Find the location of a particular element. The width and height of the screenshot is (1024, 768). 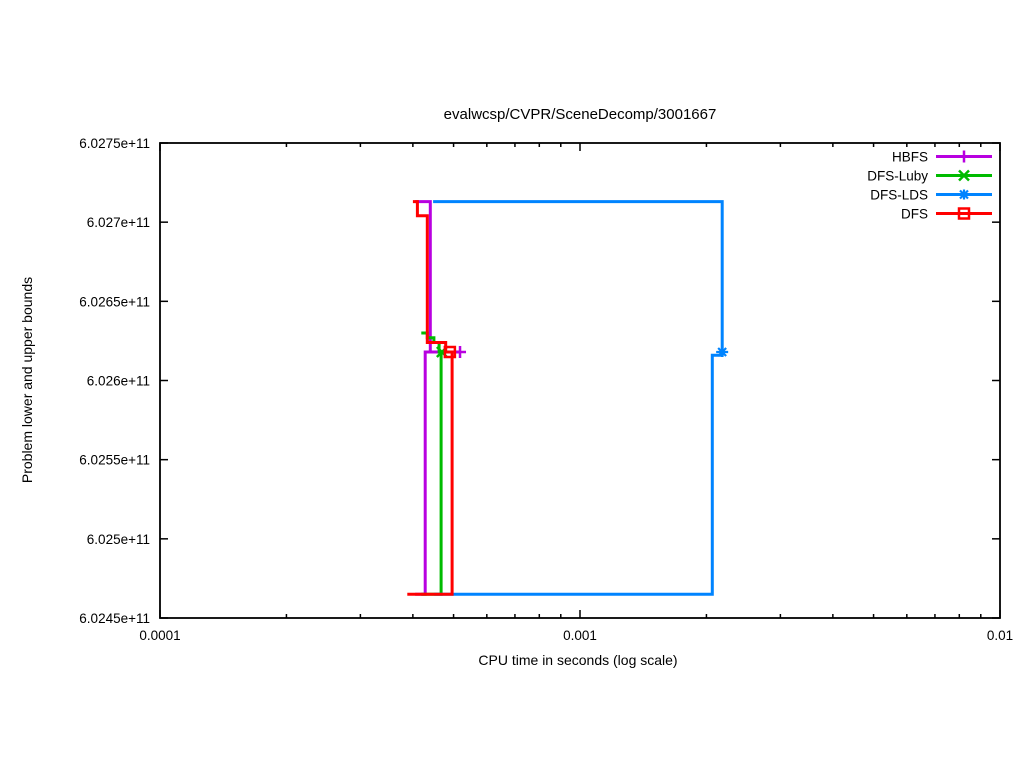

legend-entry-DFS: DFS is located at coordinates (946, 214).